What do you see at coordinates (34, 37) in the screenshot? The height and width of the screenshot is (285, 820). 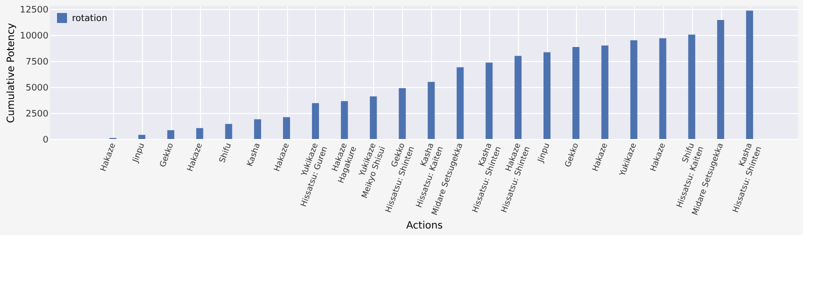 I see `y-tick-label: 10000` at bounding box center [34, 37].